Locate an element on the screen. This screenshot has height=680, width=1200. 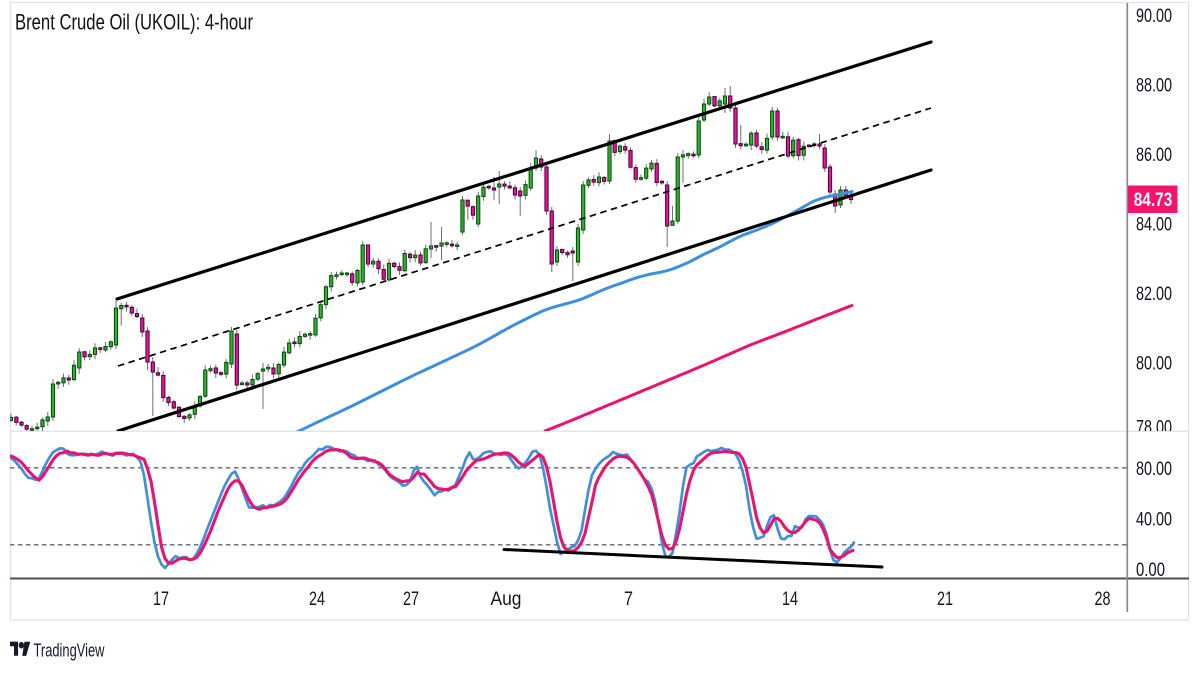
svg-text: 82.00 is located at coordinates (1154, 294).